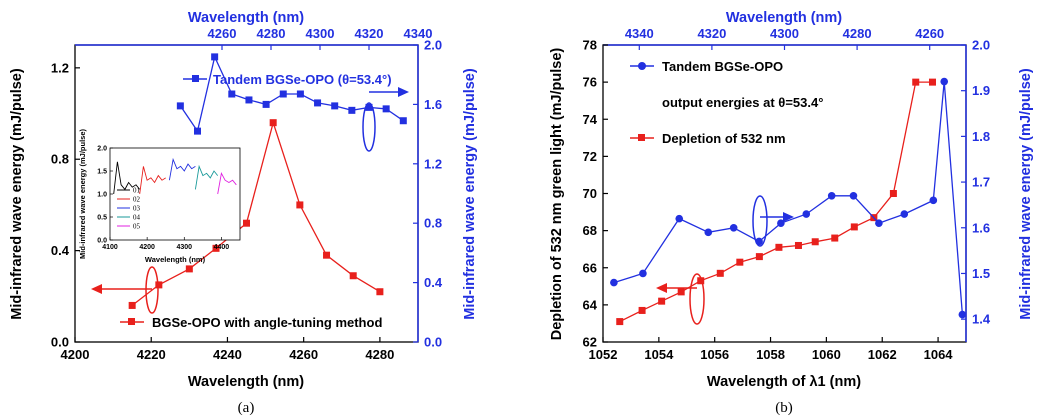  Describe the element at coordinates (590, 193) in the screenshot. I see `y-tick-label: 70` at that location.